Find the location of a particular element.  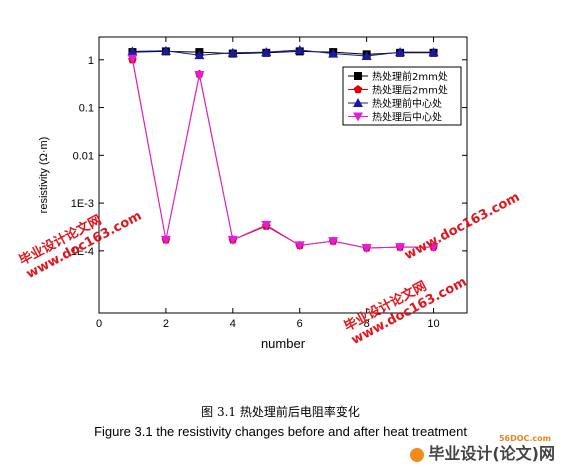

x-tick-label: 4 is located at coordinates (233, 324).